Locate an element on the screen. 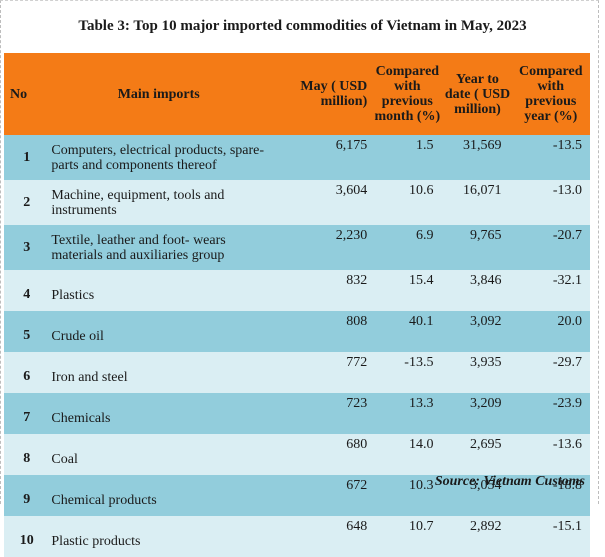 The image size is (605, 557). cell-no: 5 is located at coordinates (27, 331).